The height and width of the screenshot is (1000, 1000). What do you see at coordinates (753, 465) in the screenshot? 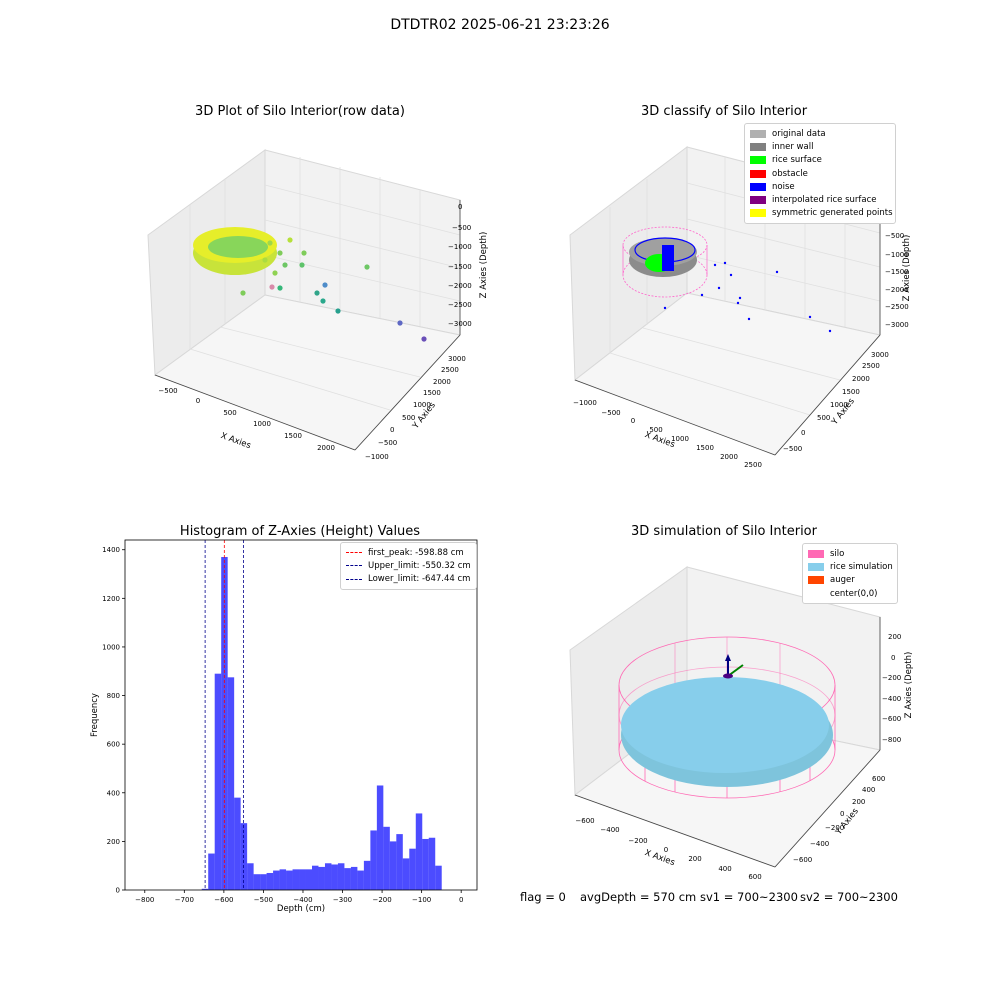
I see `classify-xtick: 2500` at bounding box center [753, 465].